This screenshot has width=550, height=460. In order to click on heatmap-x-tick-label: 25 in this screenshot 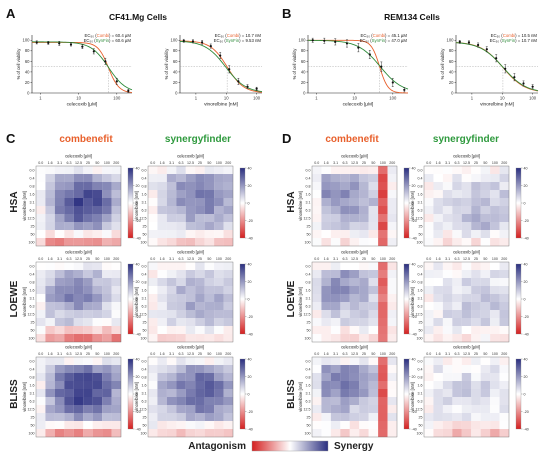, I will do `click(364, 354)`.